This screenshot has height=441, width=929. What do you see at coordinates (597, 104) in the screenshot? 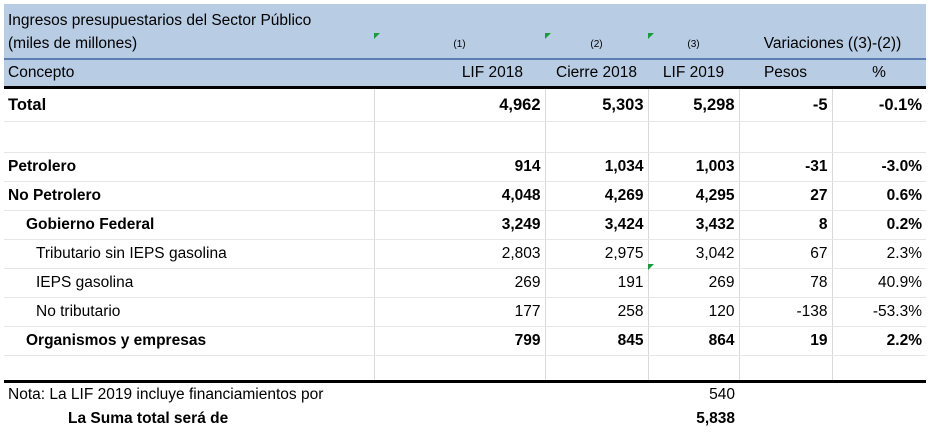
I see `cell-cierre2018: 5,303` at bounding box center [597, 104].